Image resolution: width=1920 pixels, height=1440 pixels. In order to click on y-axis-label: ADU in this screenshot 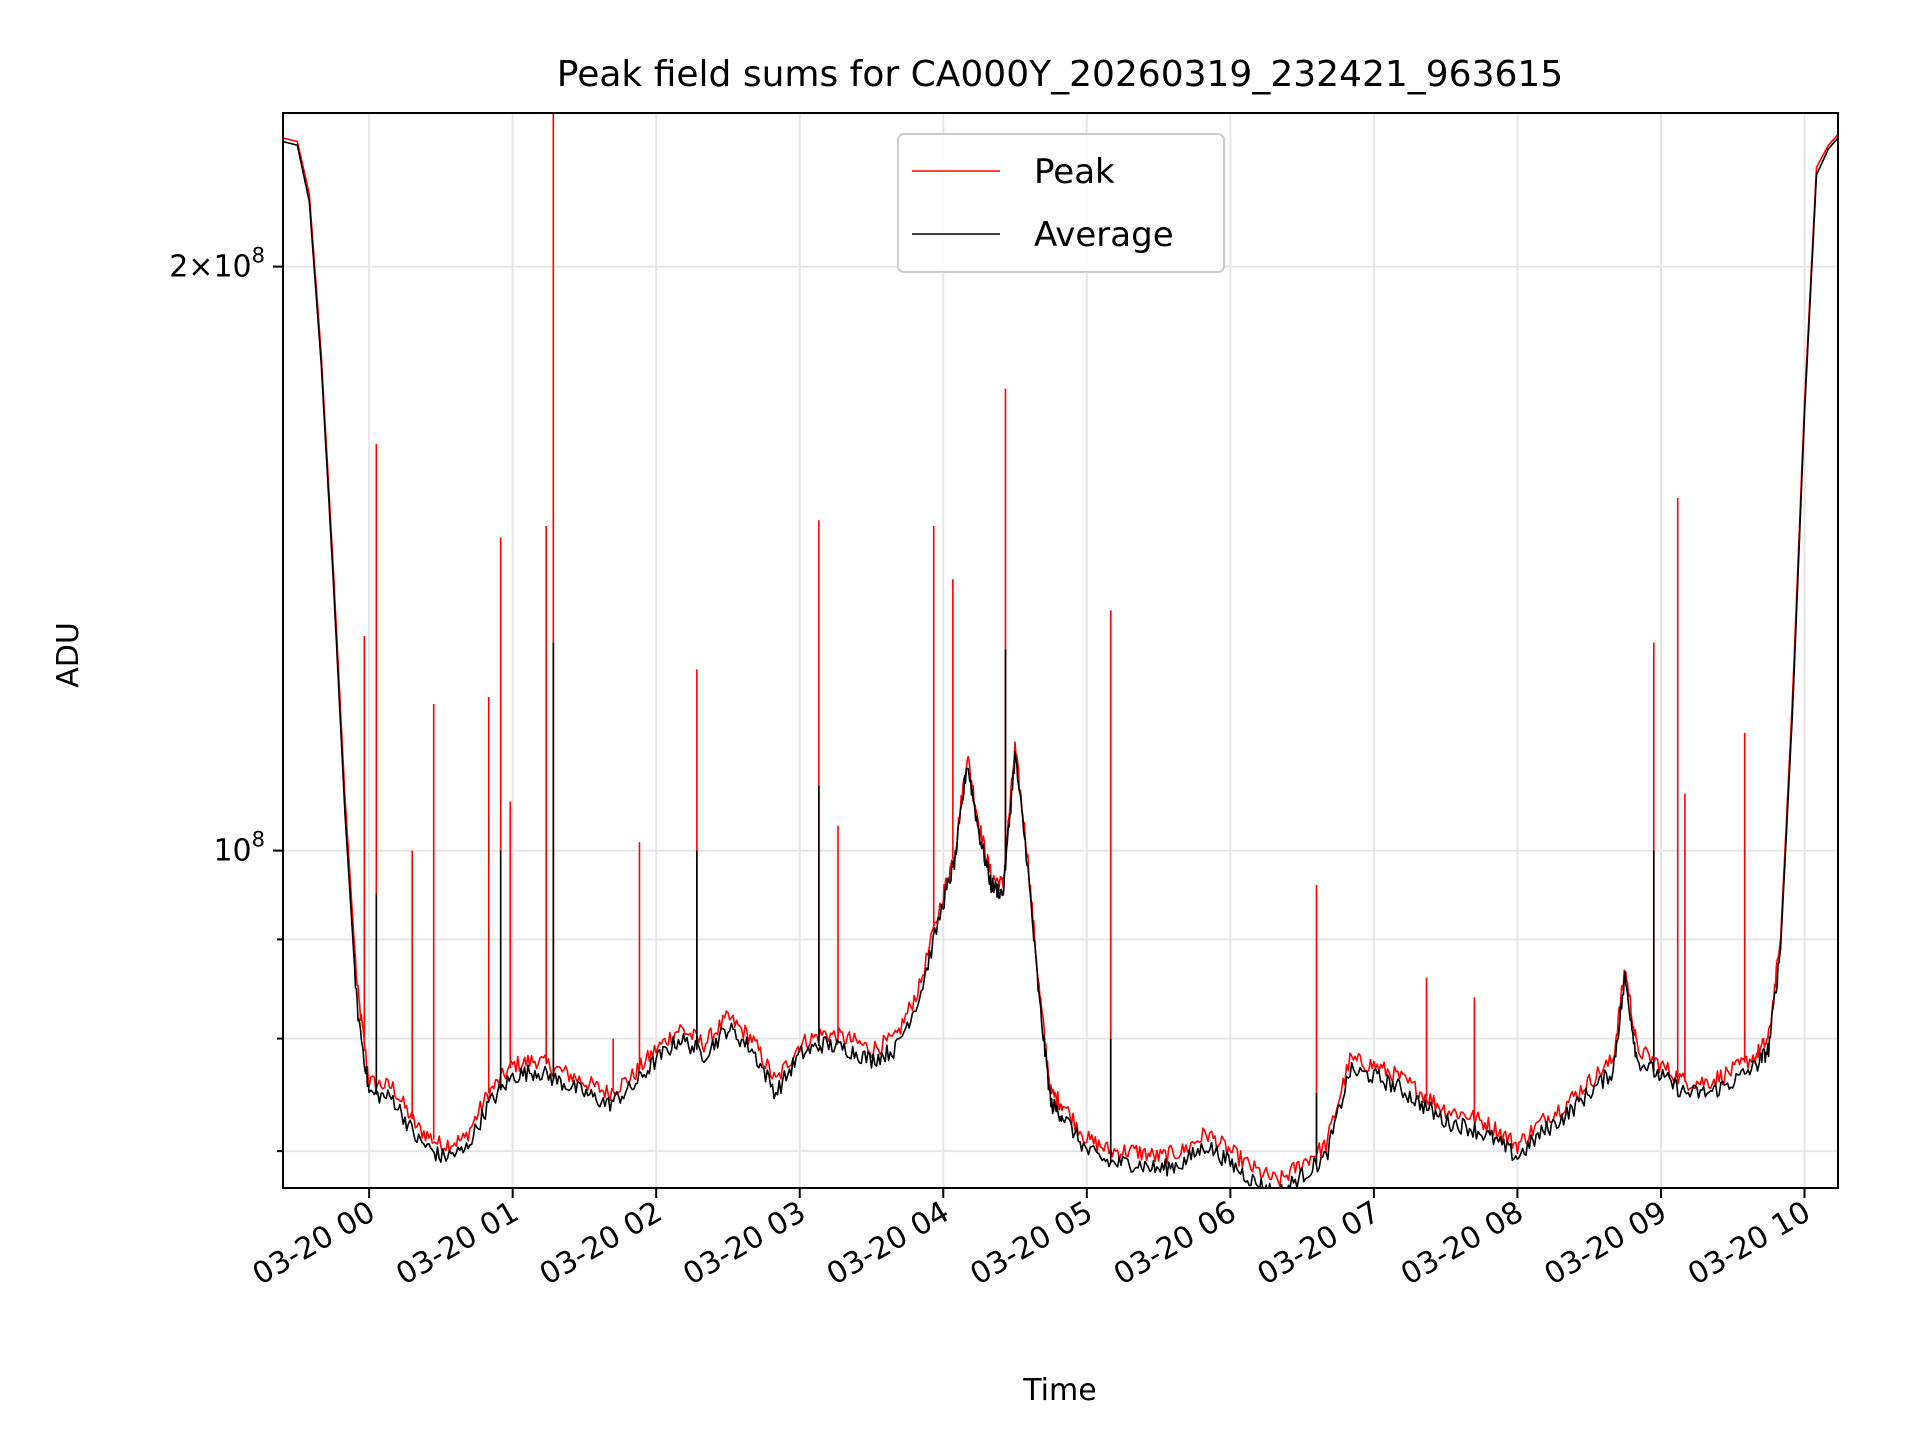, I will do `click(68, 655)`.